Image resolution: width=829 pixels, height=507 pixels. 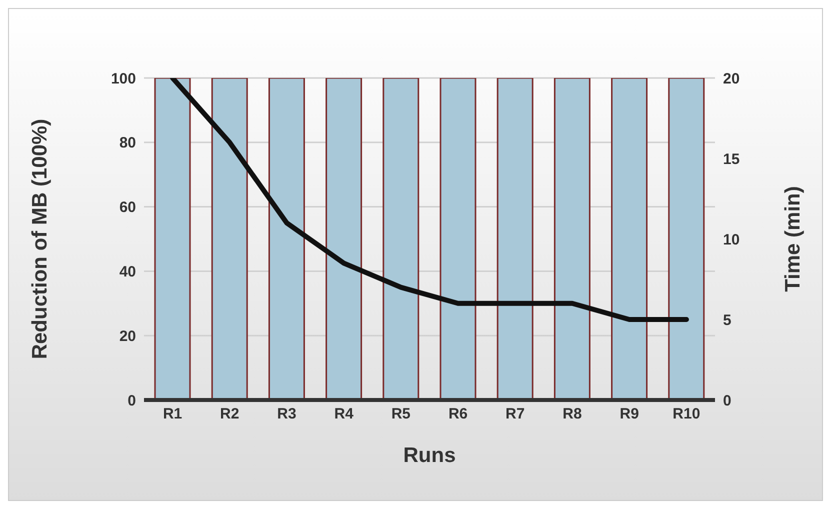 I want to click on y2-tick-label: 10, so click(x=731, y=239).